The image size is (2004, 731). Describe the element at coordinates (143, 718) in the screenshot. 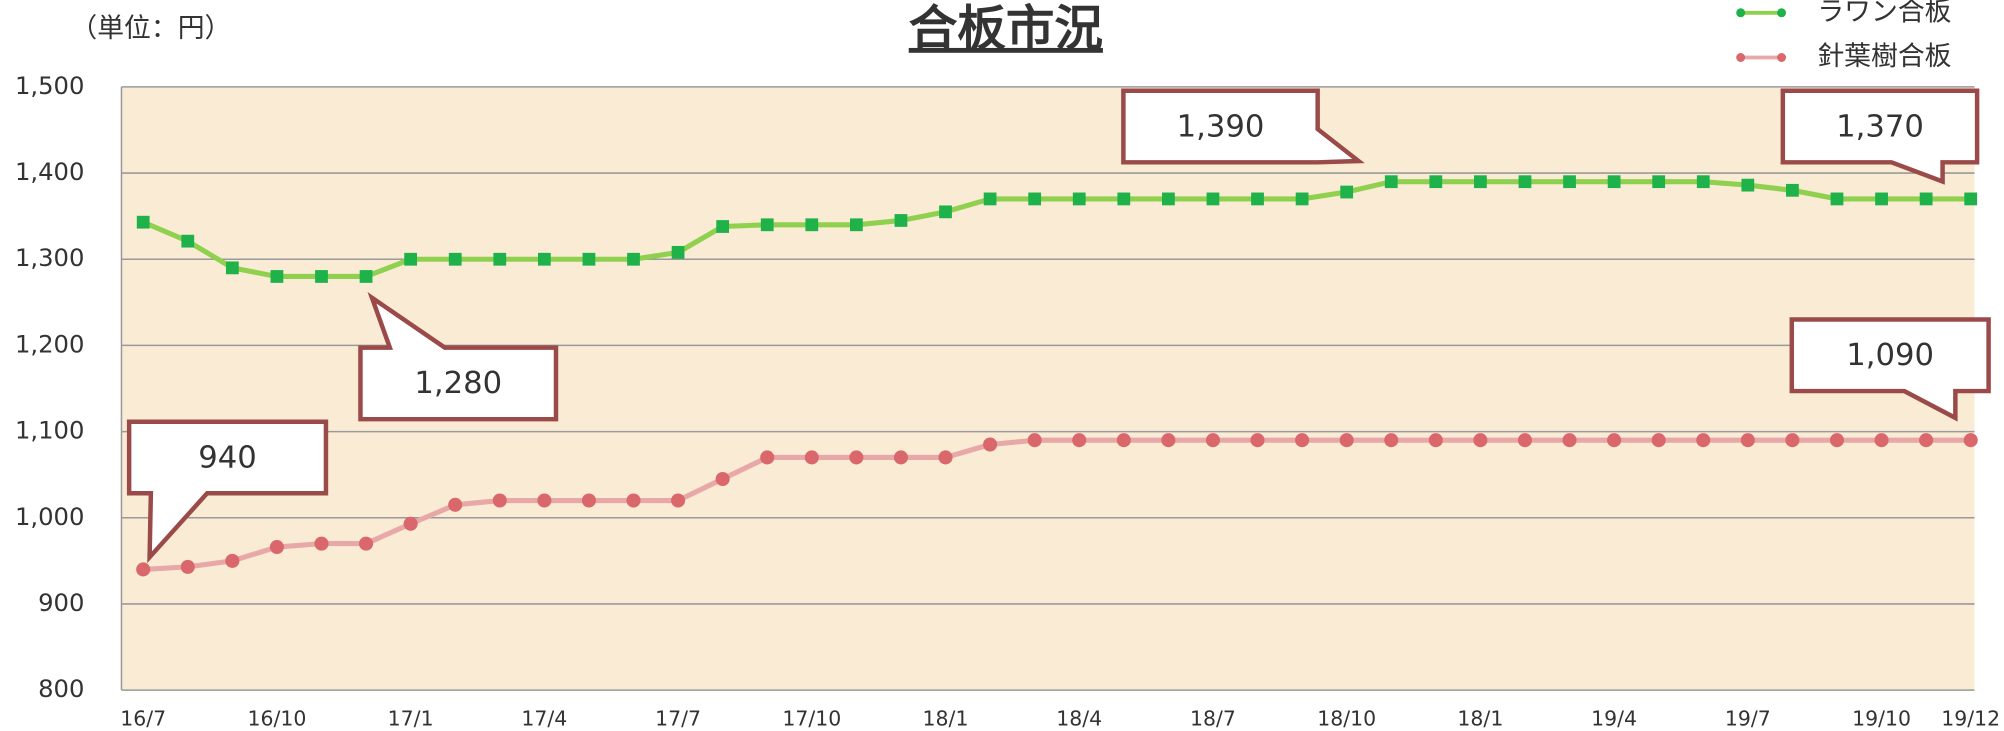

I see `x-tick-label: 16/7` at that location.